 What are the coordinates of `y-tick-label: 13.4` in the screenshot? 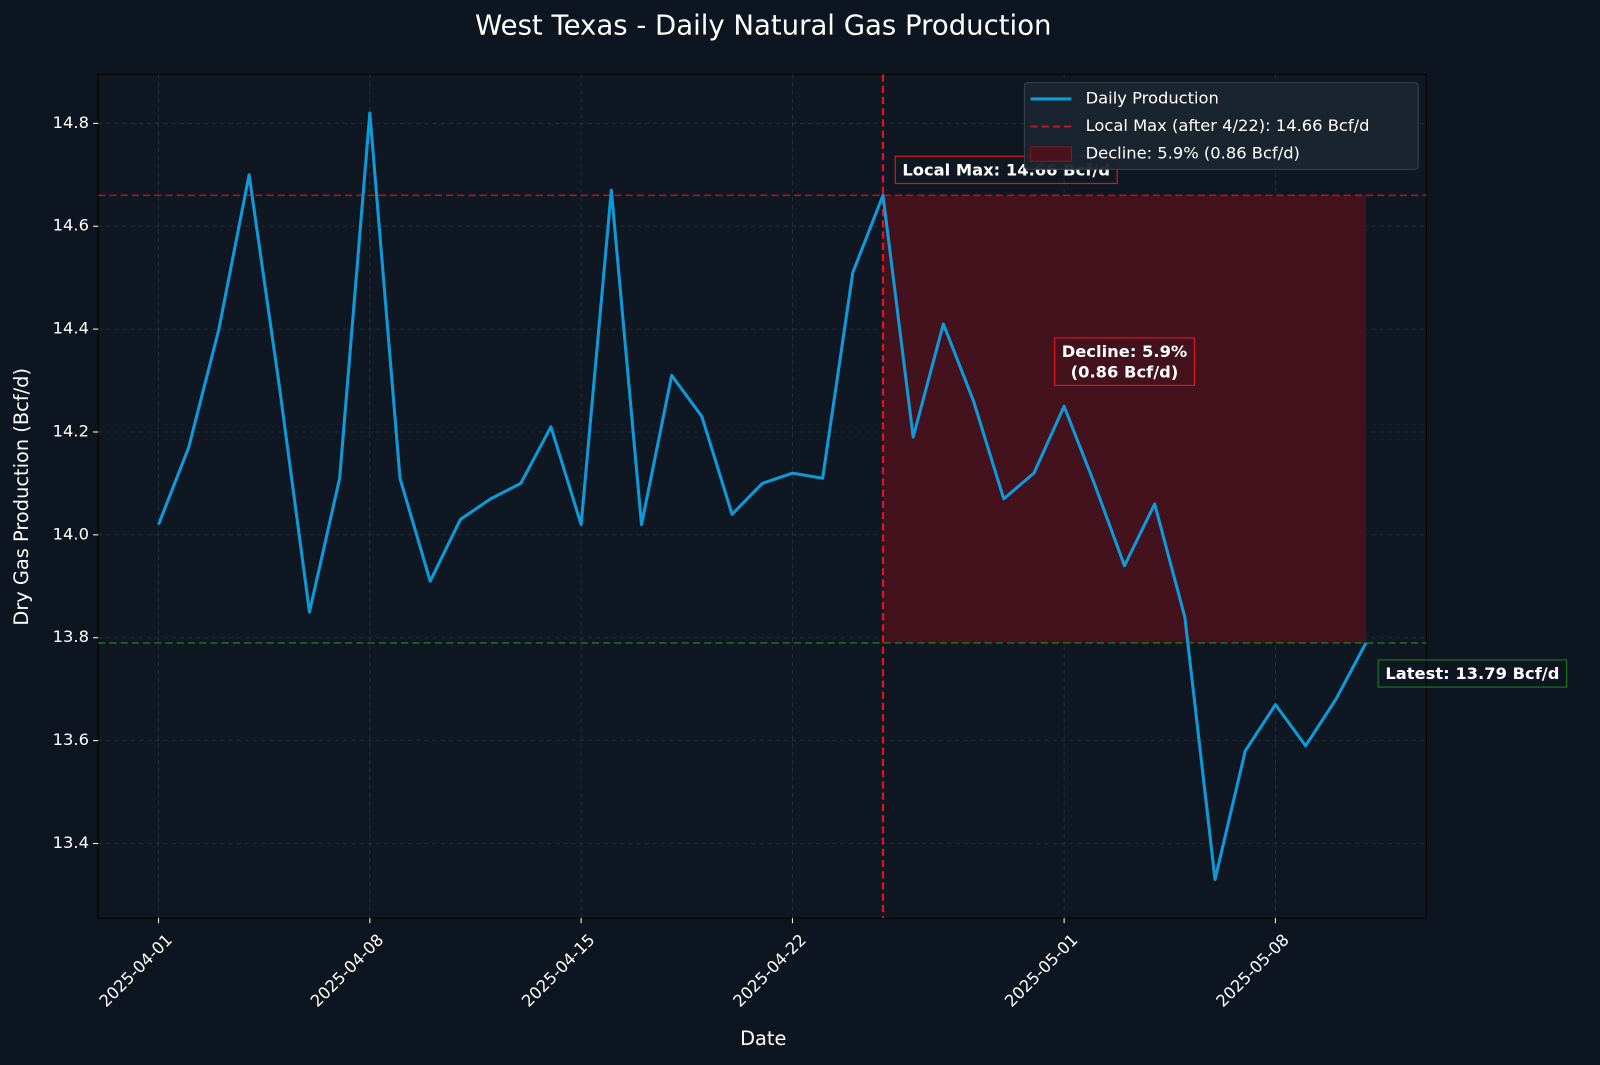 It's located at (71, 842).